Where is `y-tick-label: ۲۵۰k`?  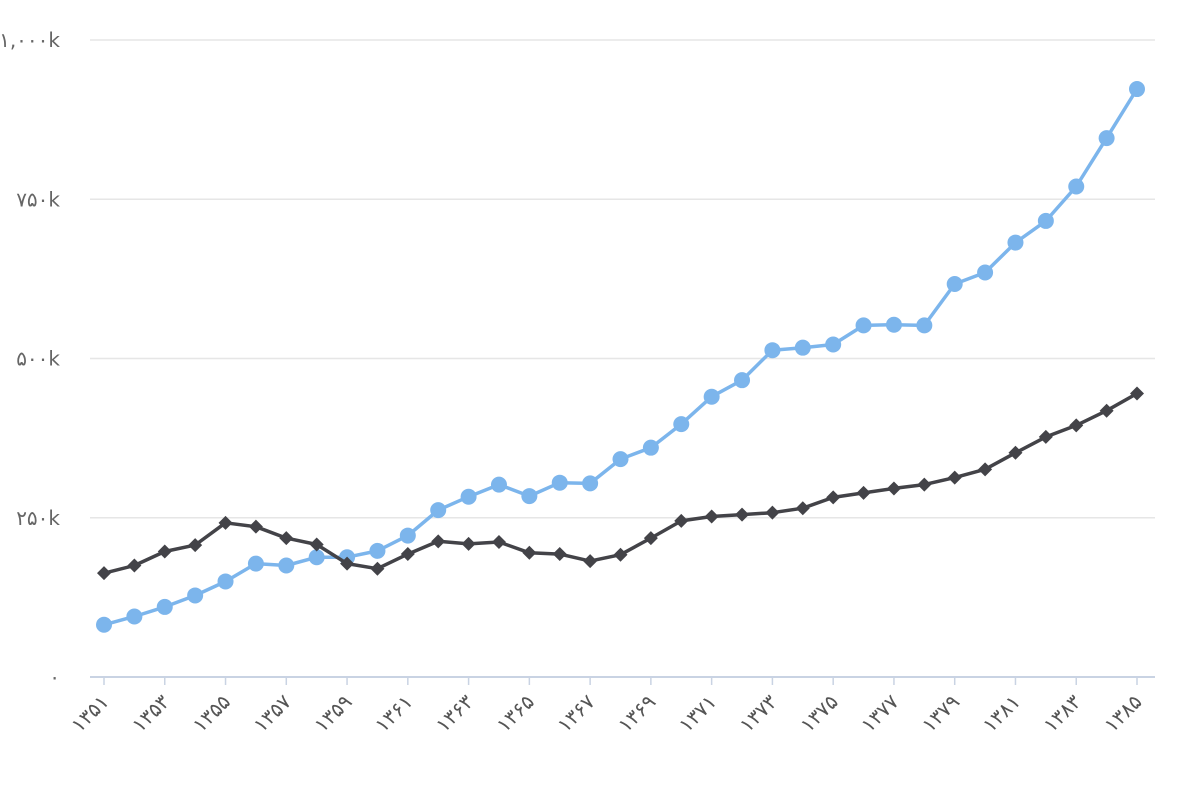 y-tick-label: ۲۵۰k is located at coordinates (38, 518).